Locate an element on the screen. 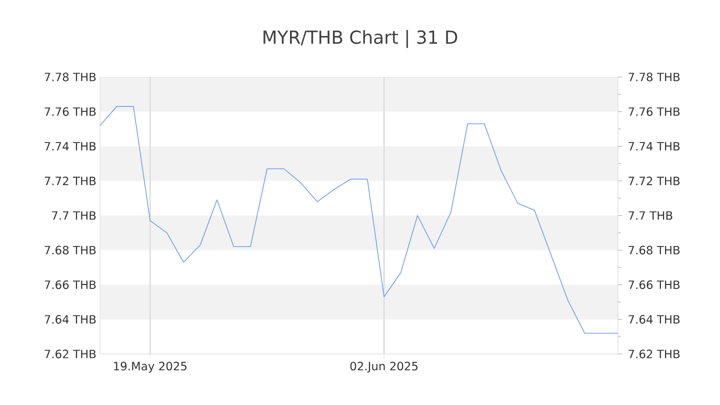 This screenshot has width=720, height=405. y-tick-label: 7.72 THB is located at coordinates (70, 181).